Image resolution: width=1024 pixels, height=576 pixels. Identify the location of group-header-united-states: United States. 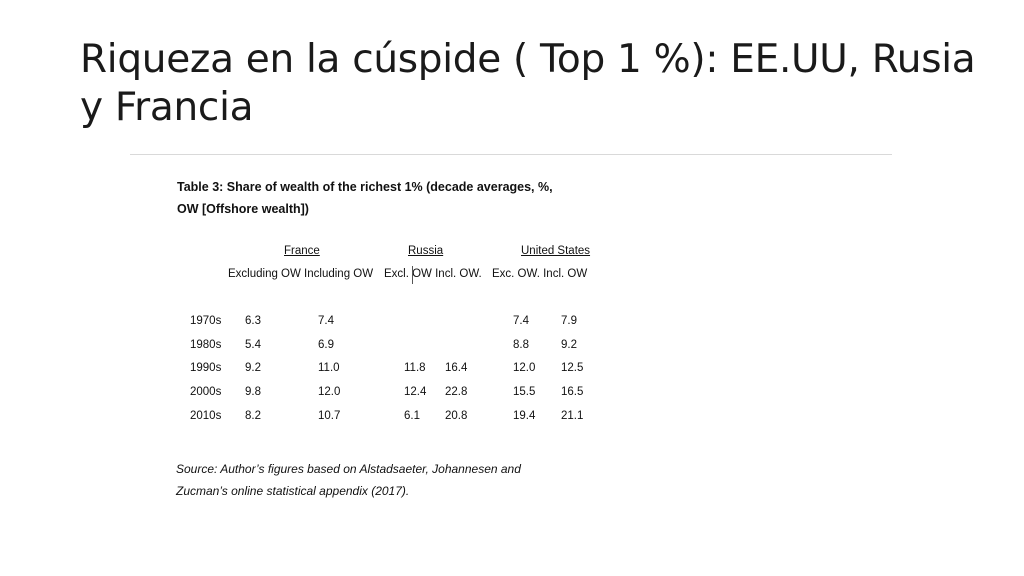
(556, 251).